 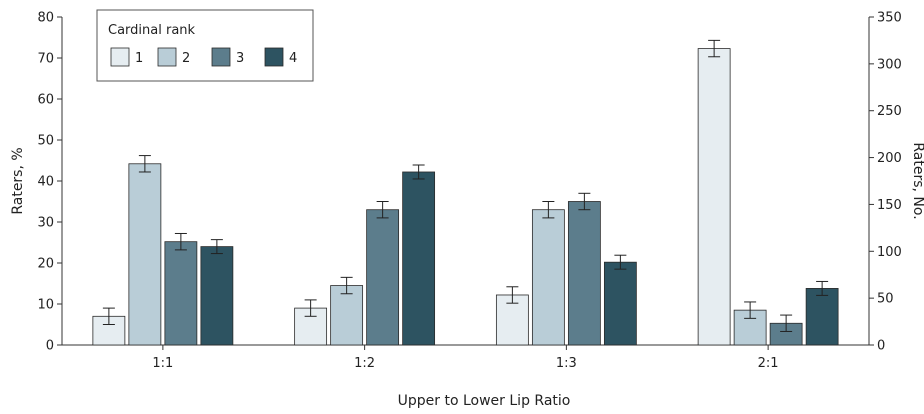 What do you see at coordinates (889, 205) in the screenshot?
I see `y2-tick-label: 150` at bounding box center [889, 205].